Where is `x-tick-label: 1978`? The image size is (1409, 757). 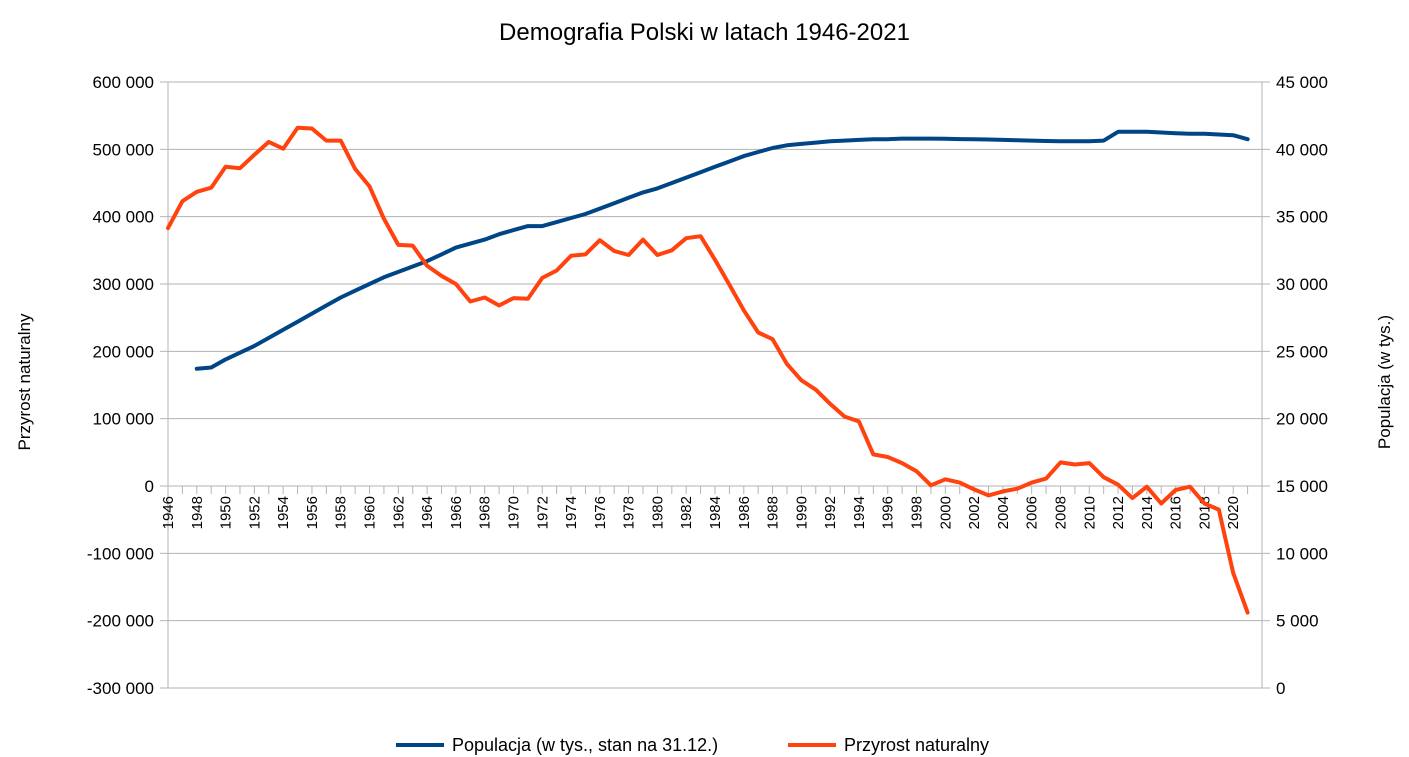 x-tick-label: 1978 is located at coordinates (629, 512).